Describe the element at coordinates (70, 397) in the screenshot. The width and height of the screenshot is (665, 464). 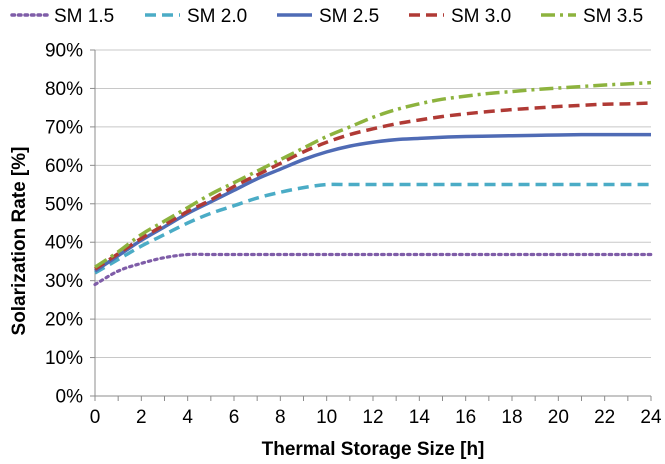
I see `y-tick-label: 0%` at that location.